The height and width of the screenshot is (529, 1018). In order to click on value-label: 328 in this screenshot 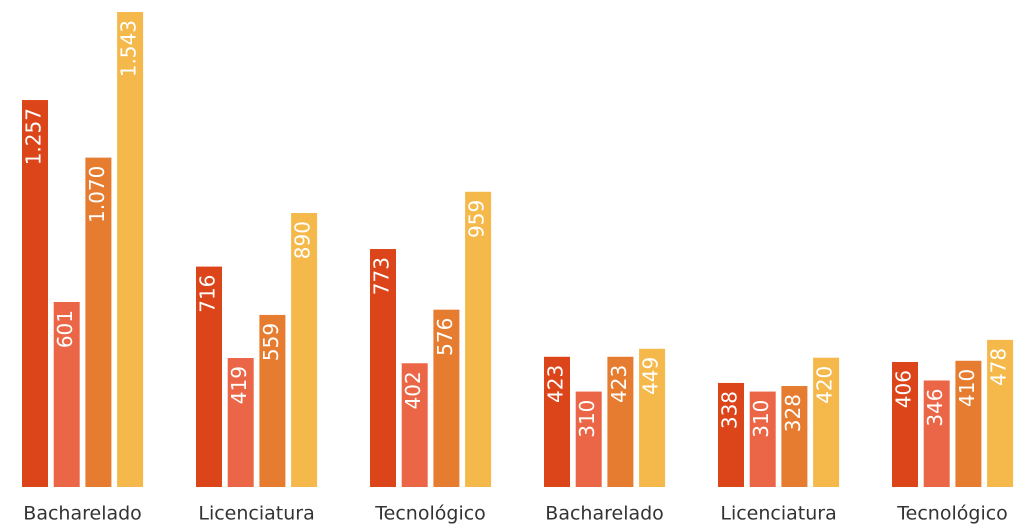, I will do `click(793, 413)`.